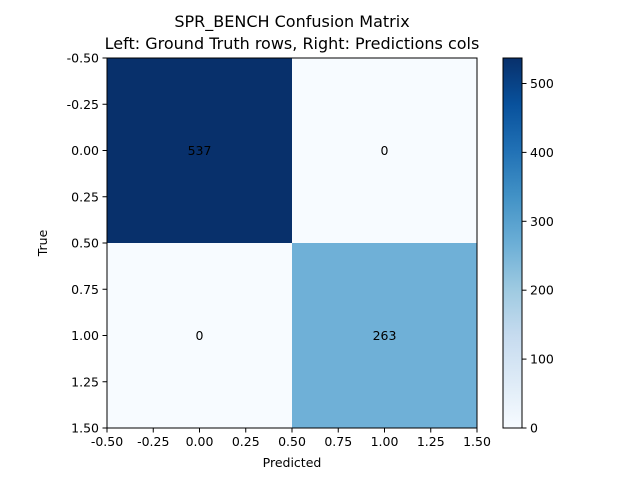 This screenshot has width=640, height=480. What do you see at coordinates (85, 381) in the screenshot?
I see `y-tick-label: 1.25` at bounding box center [85, 381].